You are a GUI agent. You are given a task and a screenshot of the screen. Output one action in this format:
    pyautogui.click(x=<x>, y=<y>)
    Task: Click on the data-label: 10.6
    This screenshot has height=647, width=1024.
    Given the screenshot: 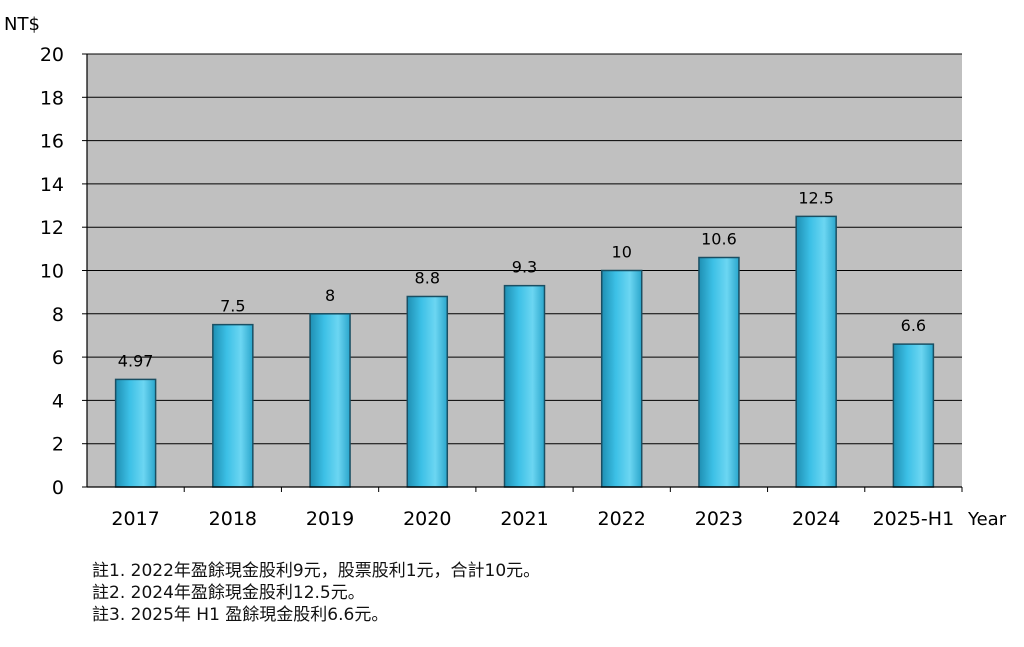 What is the action you would take?
    pyautogui.click(x=719, y=239)
    